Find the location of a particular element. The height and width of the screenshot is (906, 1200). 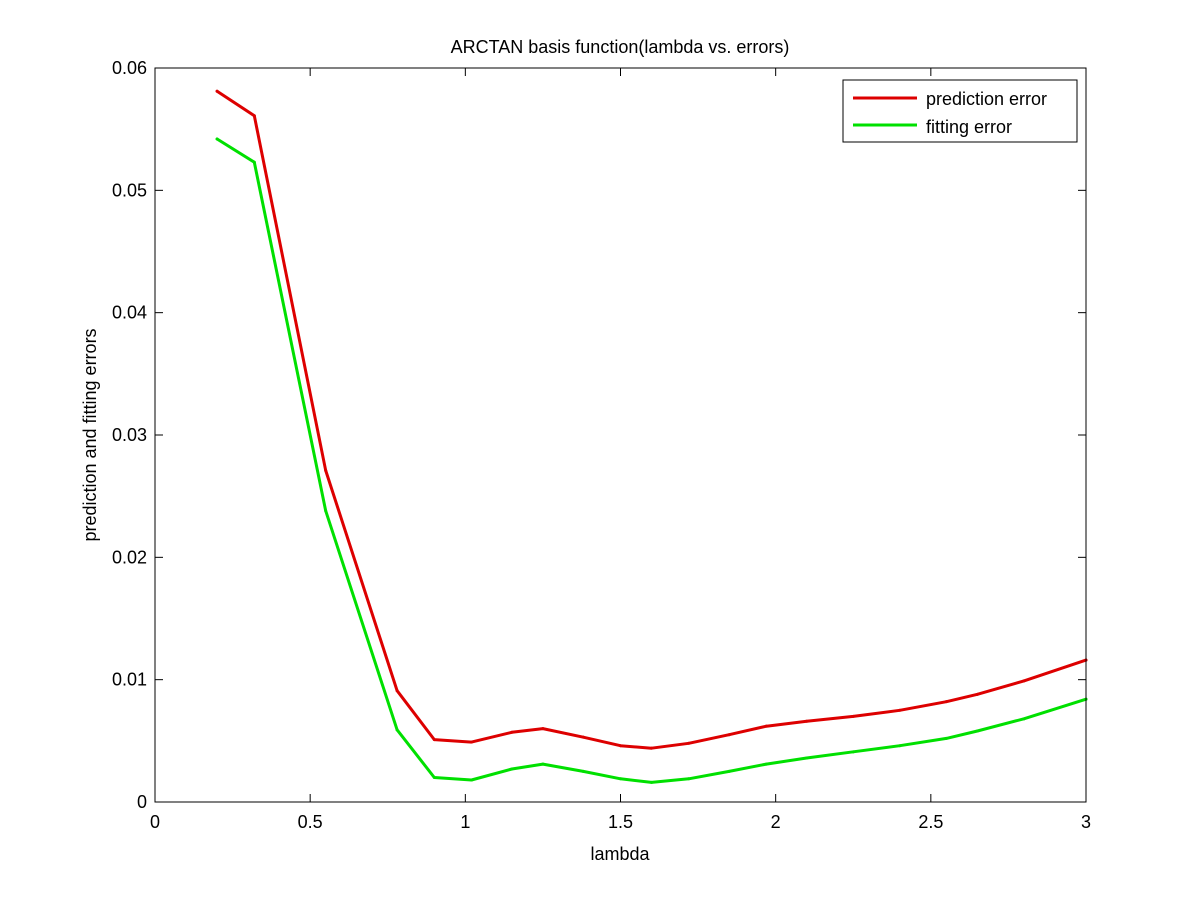

y-tick-label: 0 is located at coordinates (142, 802).